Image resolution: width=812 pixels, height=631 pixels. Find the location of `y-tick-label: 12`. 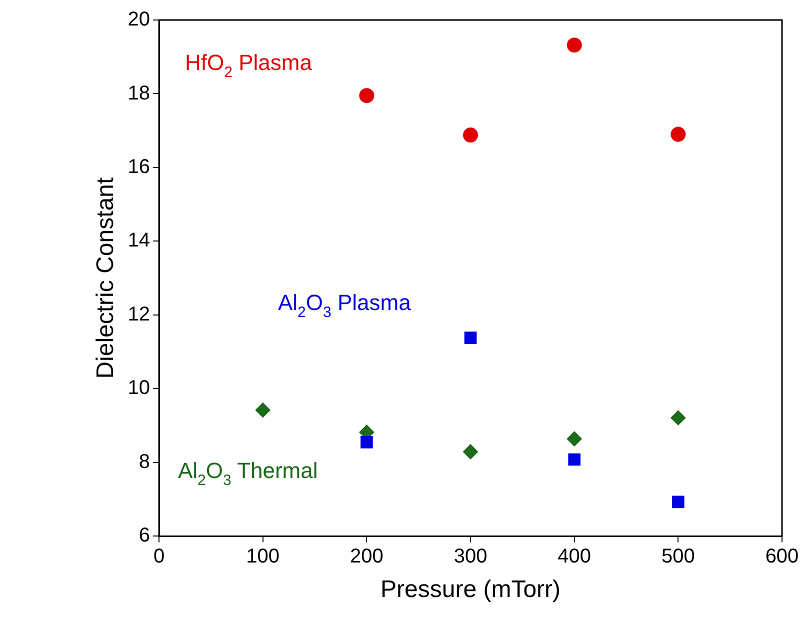

y-tick-label: 12 is located at coordinates (139, 314).